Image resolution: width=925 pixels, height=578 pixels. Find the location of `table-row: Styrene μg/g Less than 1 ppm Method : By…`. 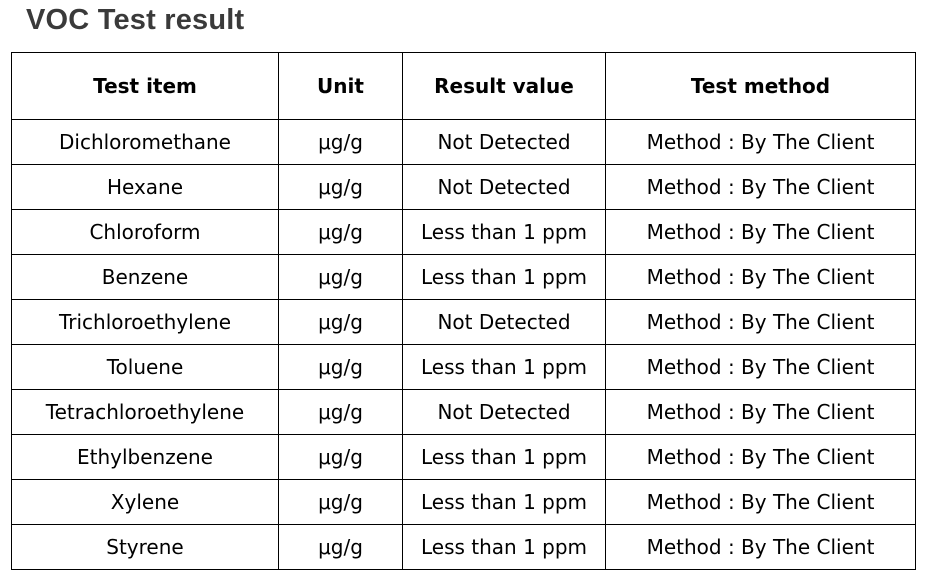

table-row: Styrene μg/g Less than 1 ppm Method : By… is located at coordinates (463, 547).